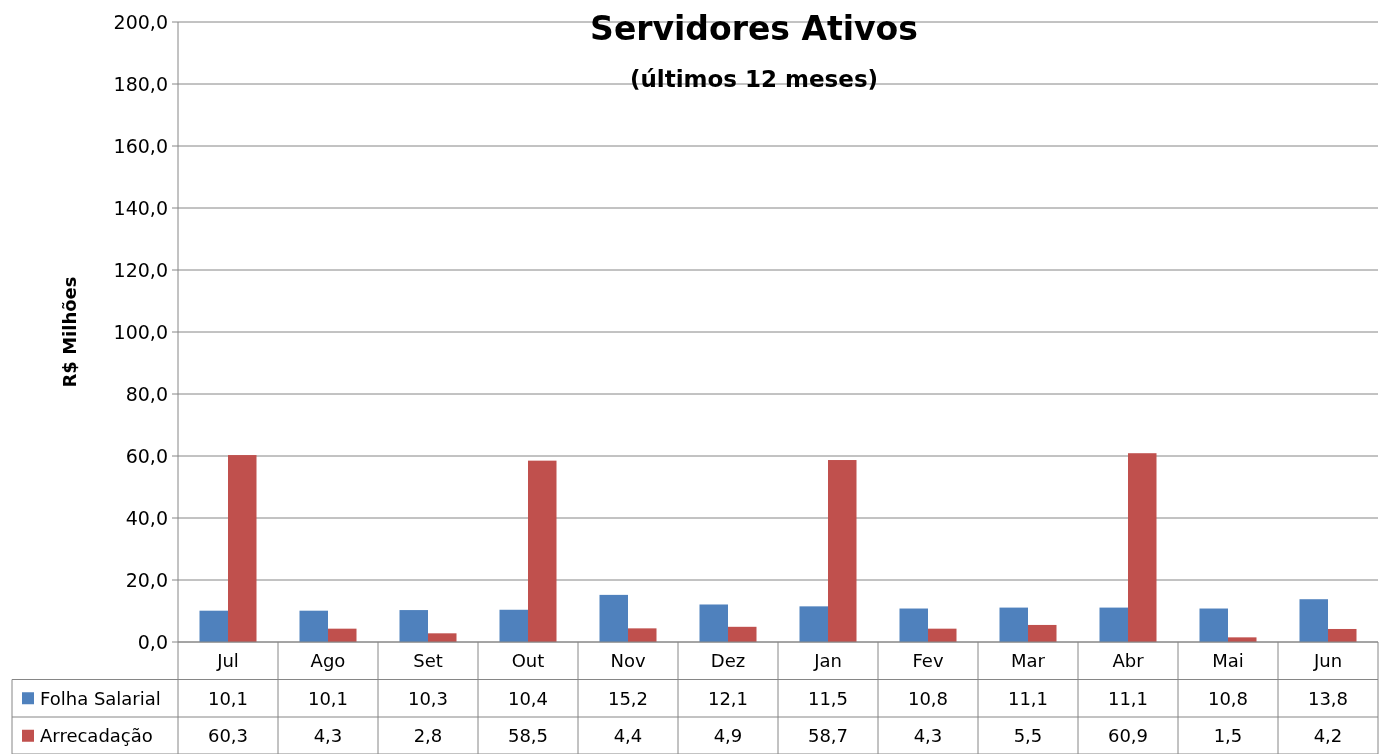  What do you see at coordinates (1228, 661) in the screenshot?
I see `x-tick-label: Mai` at bounding box center [1228, 661].